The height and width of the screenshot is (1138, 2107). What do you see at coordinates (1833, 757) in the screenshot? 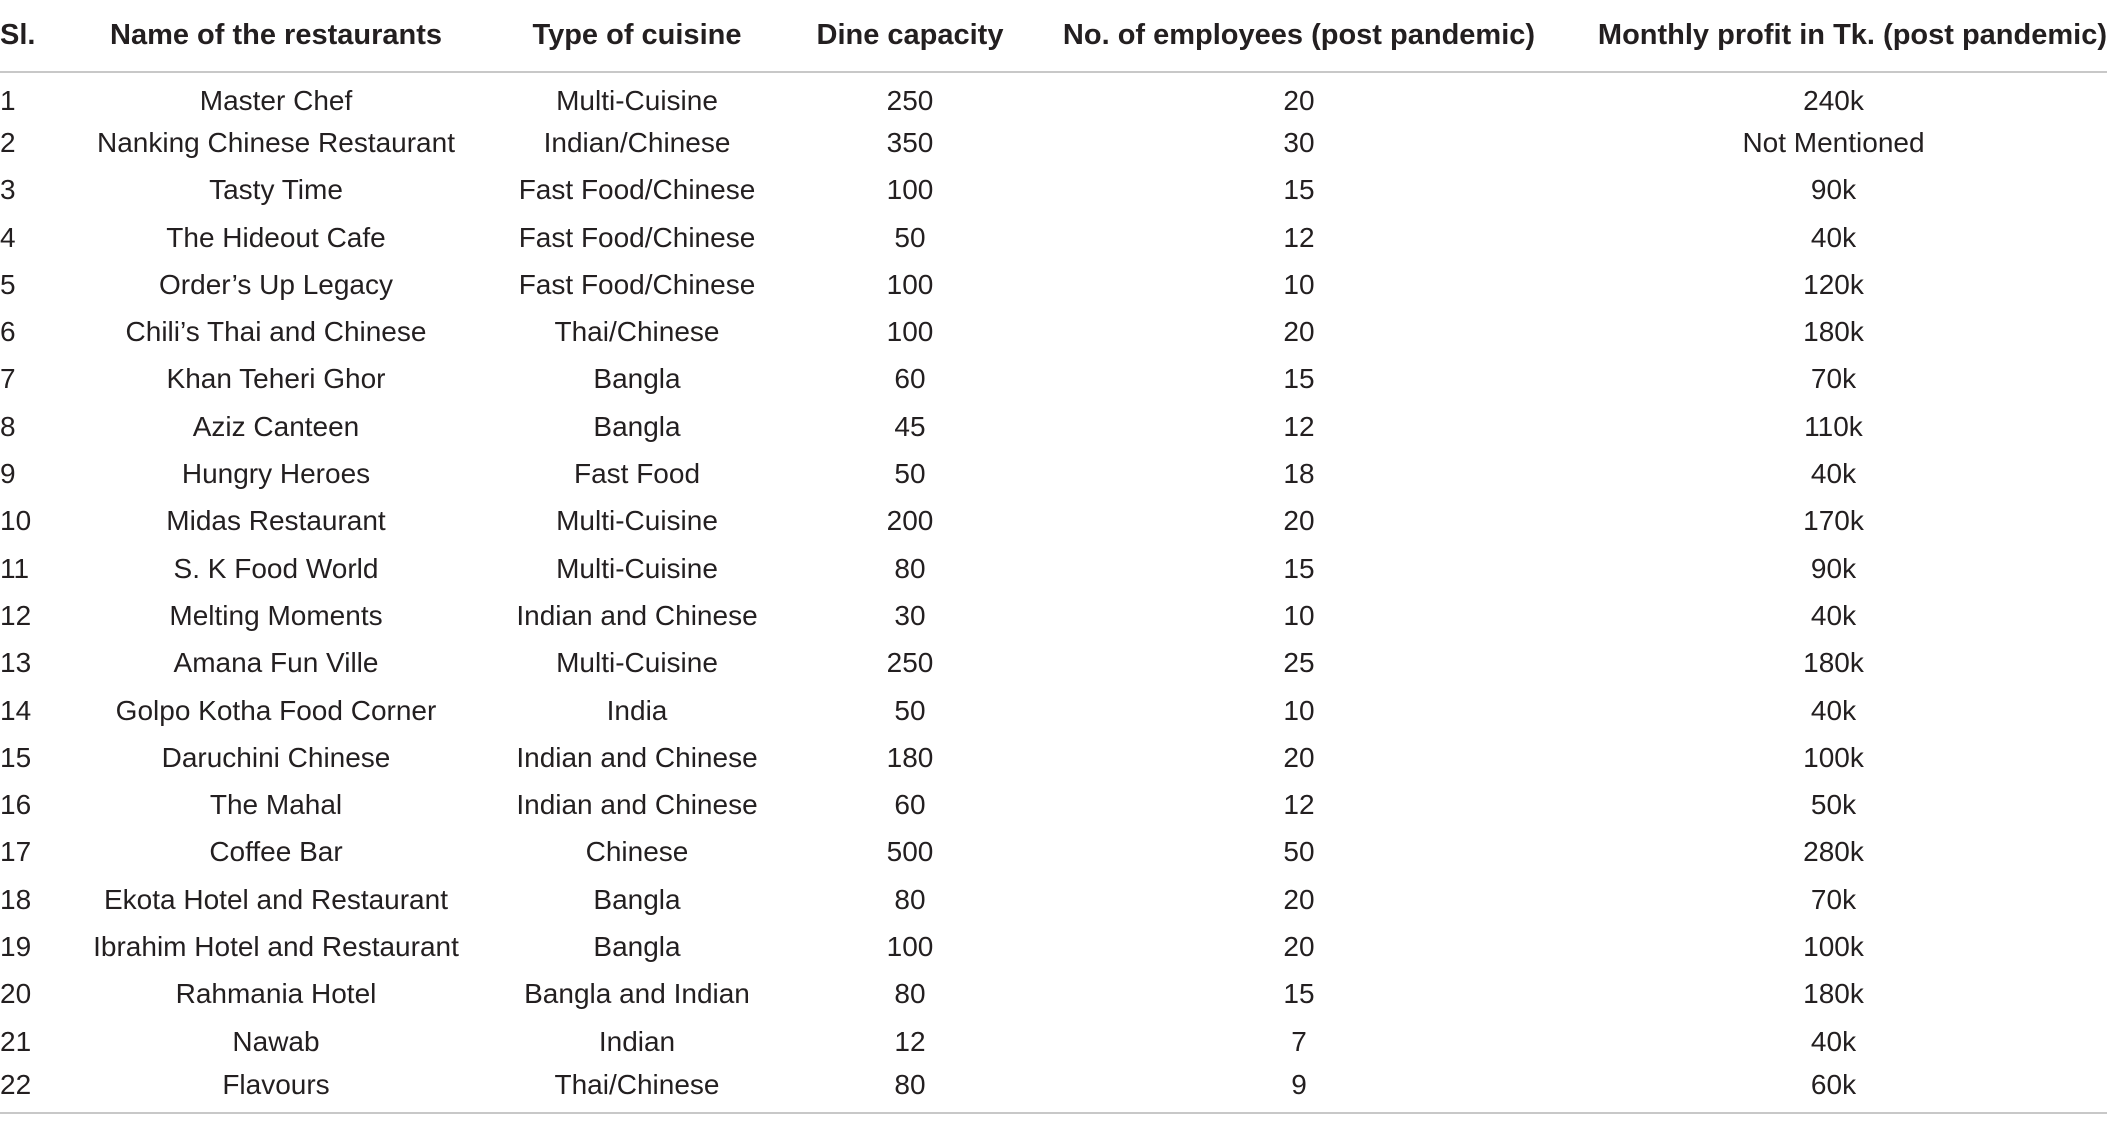
I see `cell-monthly-profit: 100k` at bounding box center [1833, 757].